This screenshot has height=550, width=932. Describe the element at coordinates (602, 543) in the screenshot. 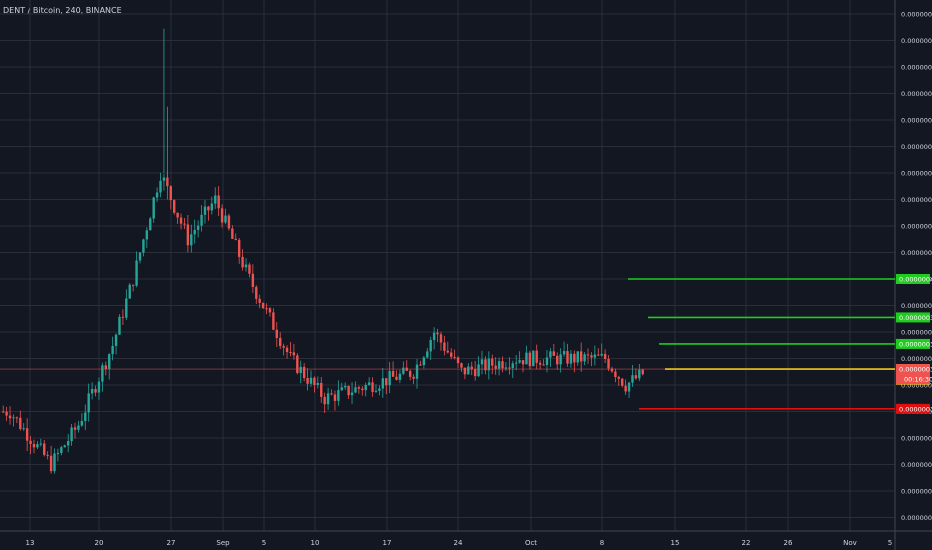

I see `x-tick-label: 8` at that location.